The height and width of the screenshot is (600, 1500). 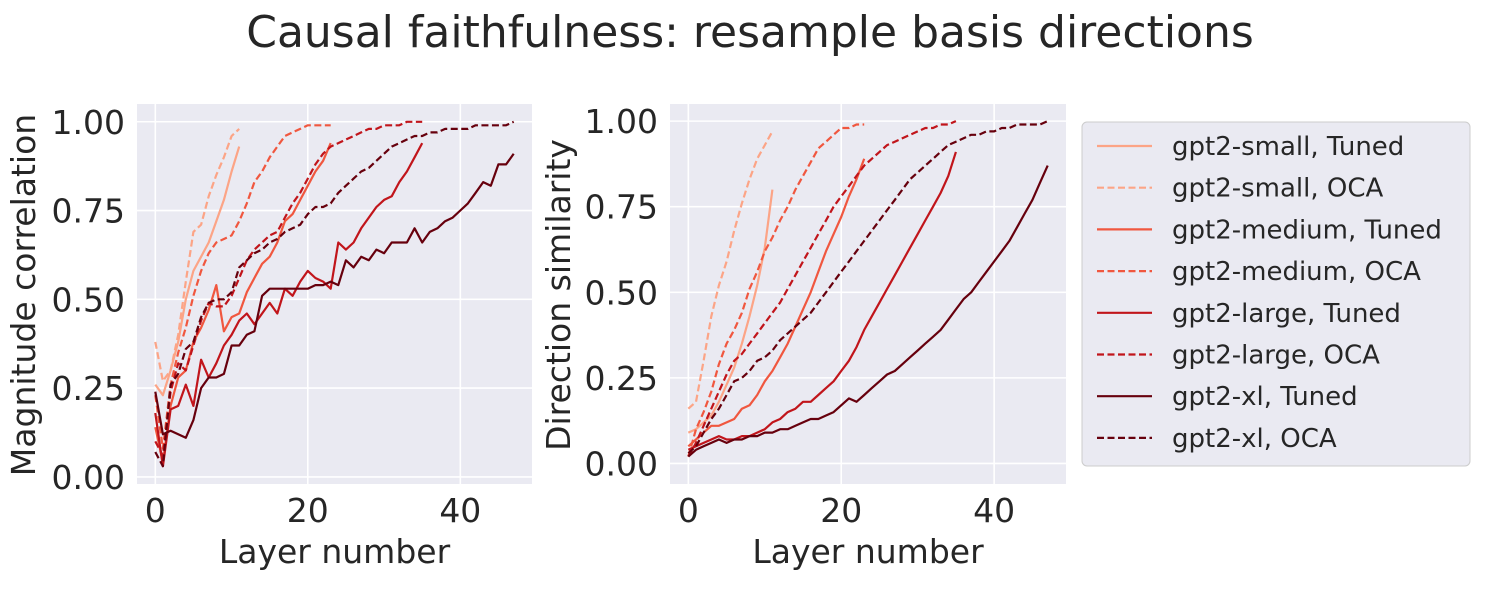 What do you see at coordinates (1278, 189) in the screenshot?
I see `legend-label: gpt2-small, OCA` at bounding box center [1278, 189].